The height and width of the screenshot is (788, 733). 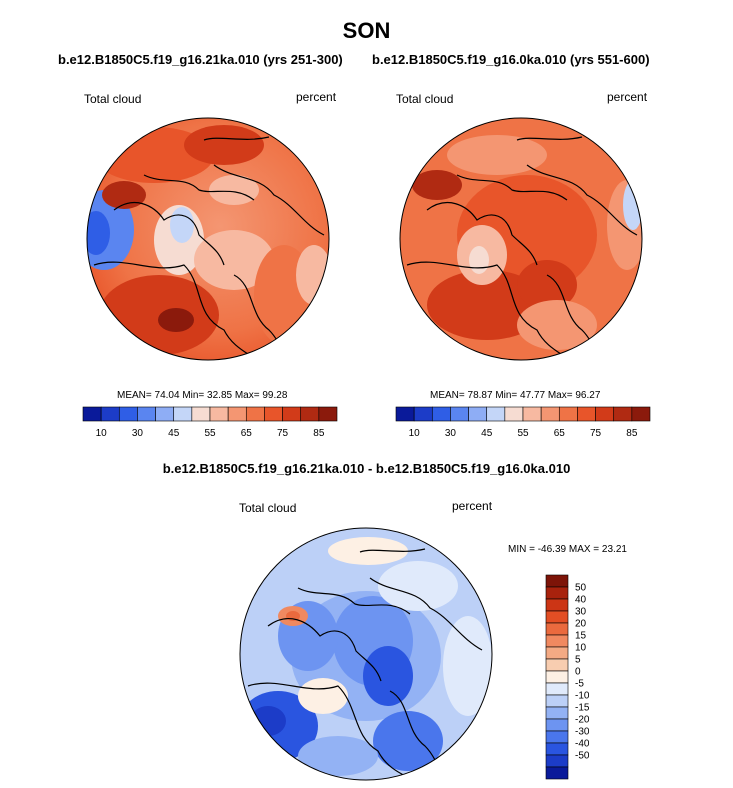 I want to click on stats-left: MEAN= 74.04 Min= 32.85 Max= 99.28, so click(x=202, y=395).